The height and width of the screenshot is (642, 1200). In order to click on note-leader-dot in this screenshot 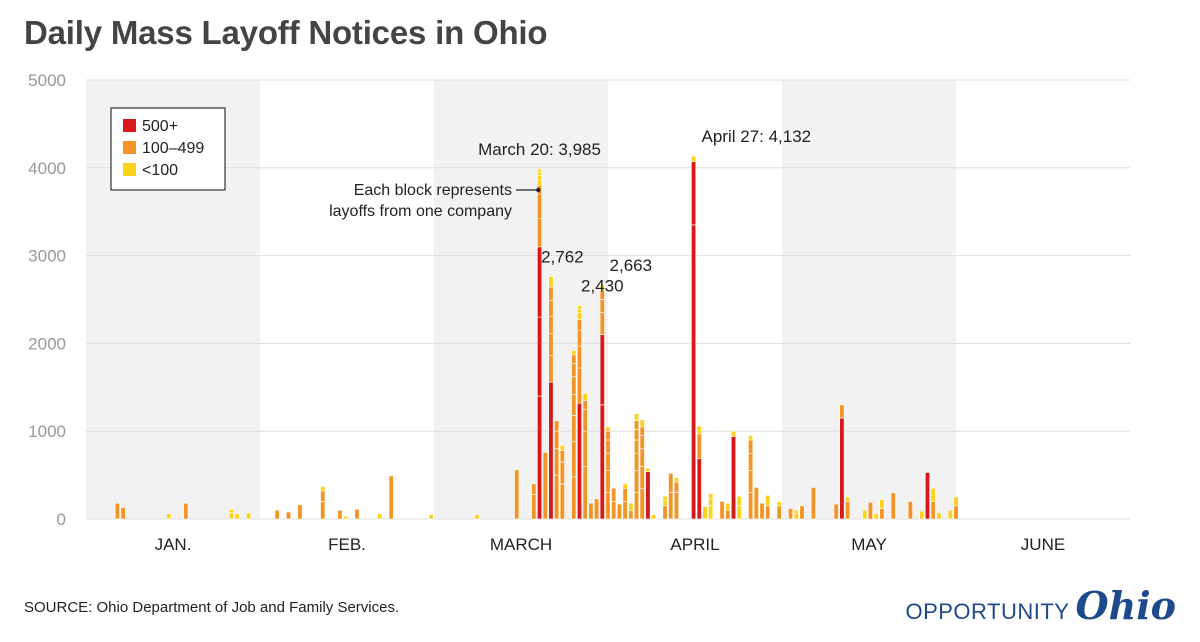, I will do `click(538, 190)`.